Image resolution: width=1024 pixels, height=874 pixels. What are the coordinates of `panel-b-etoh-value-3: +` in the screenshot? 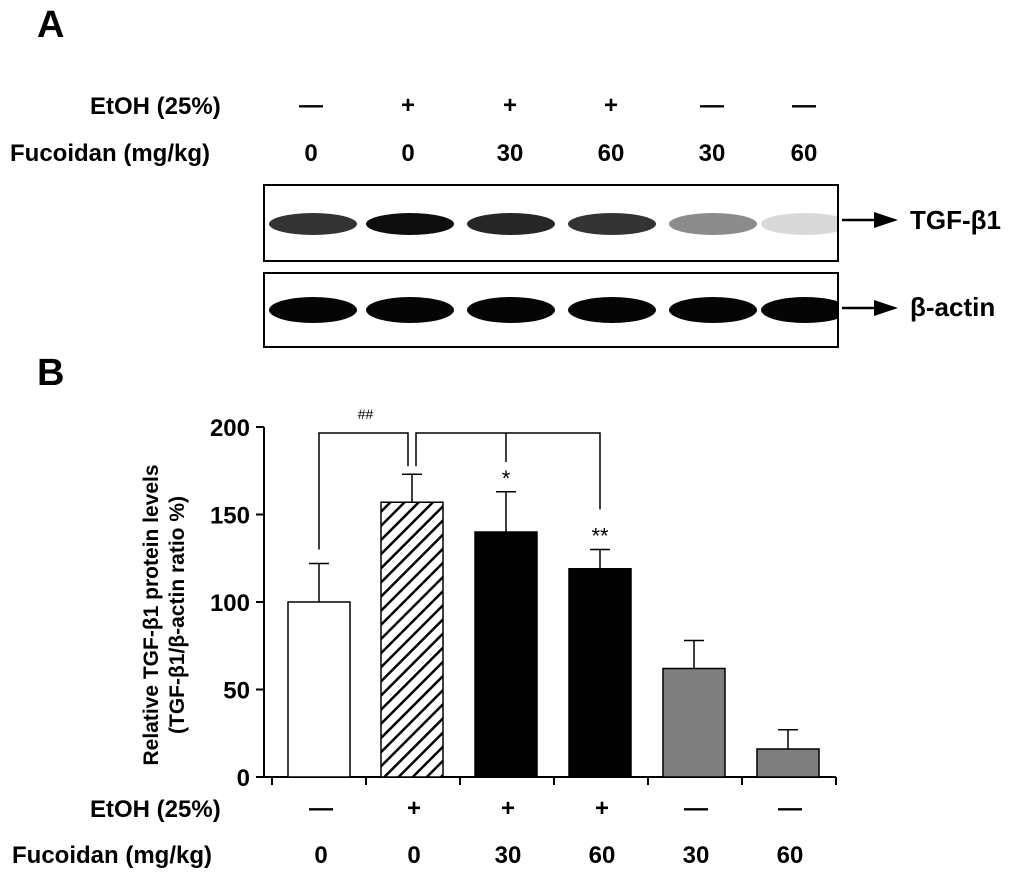 It's located at (601, 808).